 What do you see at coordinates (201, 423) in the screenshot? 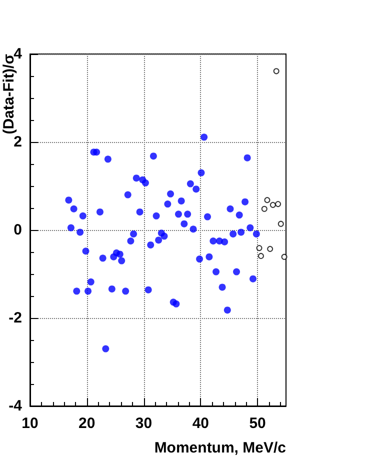
I see `x-tick-label: 40` at bounding box center [201, 423].